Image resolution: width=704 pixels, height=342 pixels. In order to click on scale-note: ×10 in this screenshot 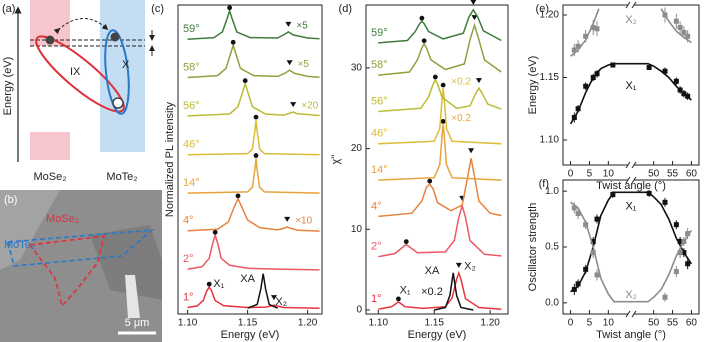, I will do `click(303, 221)`.